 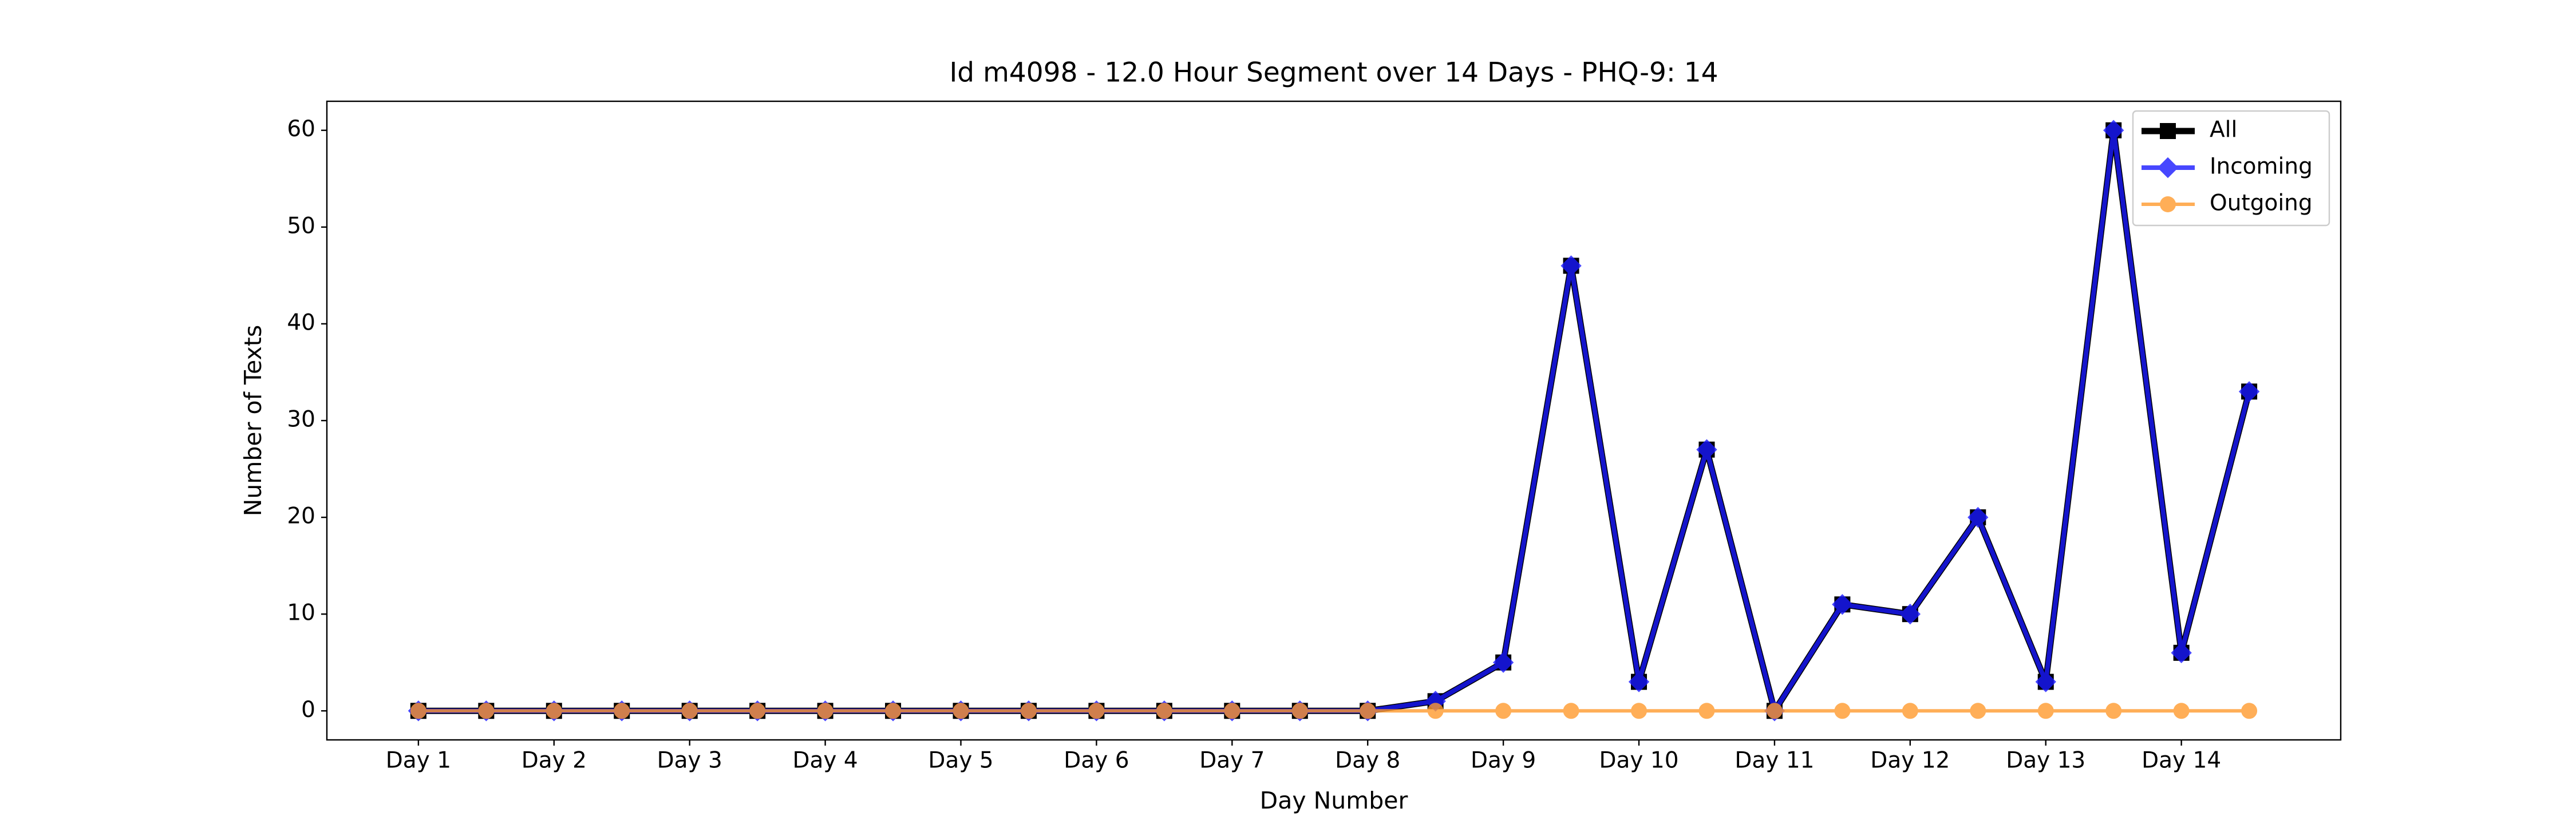 What do you see at coordinates (2181, 761) in the screenshot?
I see `x-tick-label: Day 14` at bounding box center [2181, 761].